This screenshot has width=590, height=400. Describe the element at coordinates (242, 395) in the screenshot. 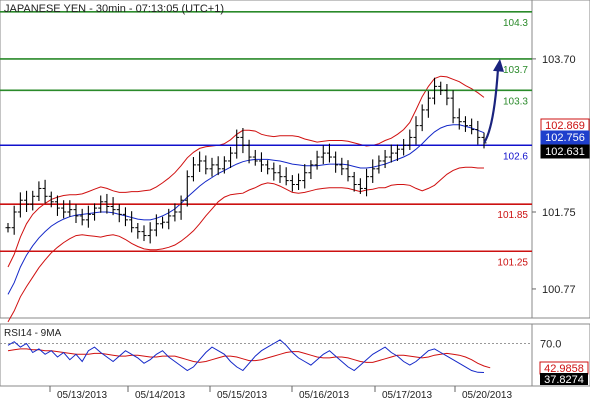

I see `x-tick-label: 05/15/2013` at that location.